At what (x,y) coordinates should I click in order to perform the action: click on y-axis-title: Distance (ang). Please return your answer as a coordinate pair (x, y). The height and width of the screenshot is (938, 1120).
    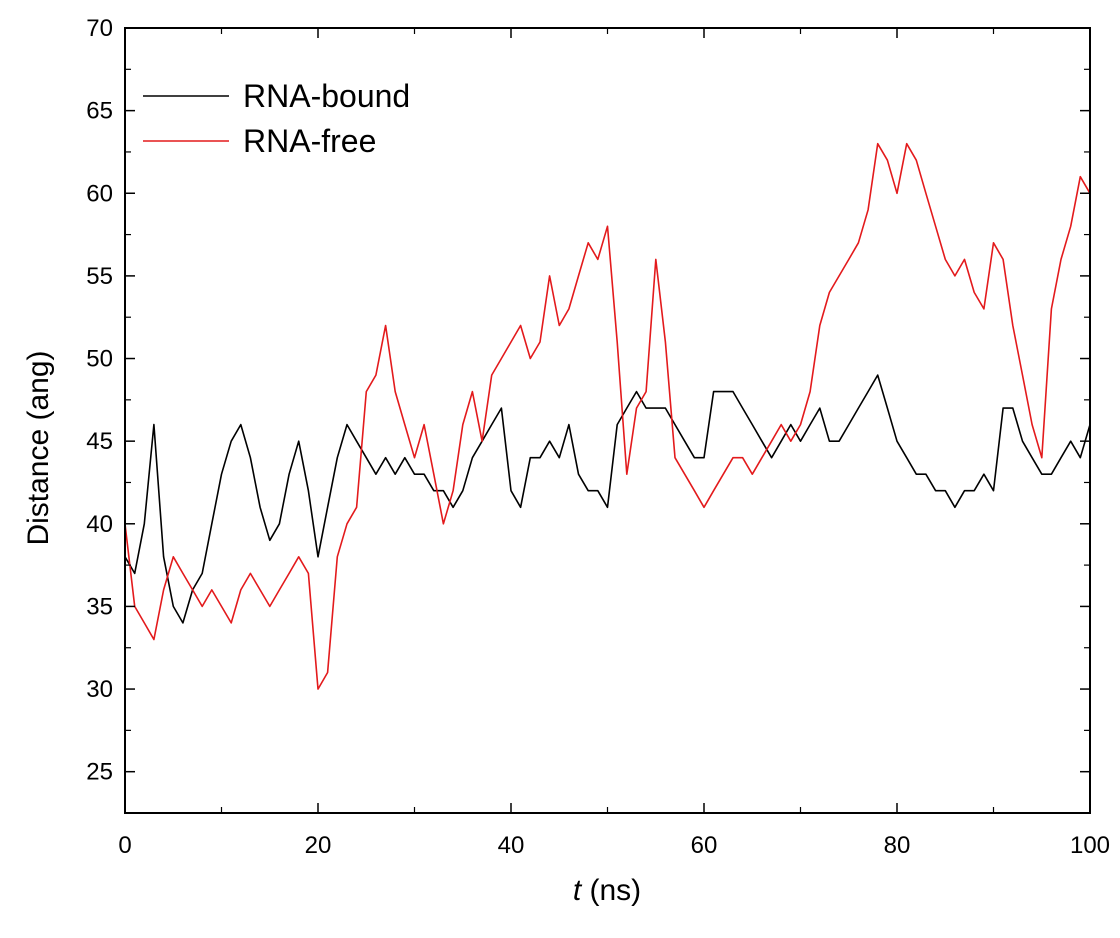
    Looking at the image, I should click on (38, 447).